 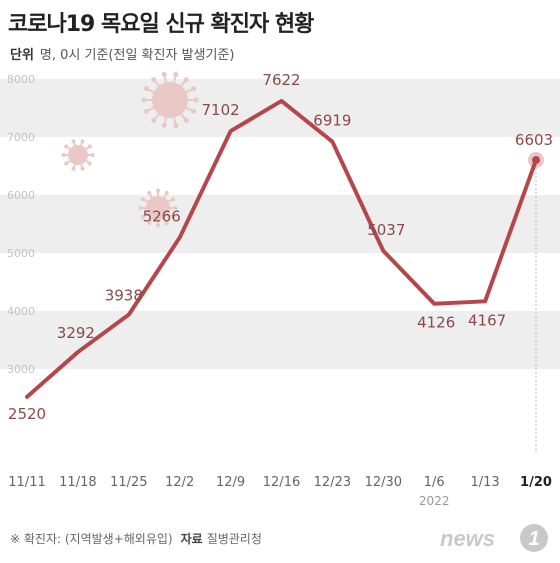 What do you see at coordinates (91, 539) in the screenshot?
I see `footer-note: ※ 확진자: (지역발생+해외유입)` at bounding box center [91, 539].